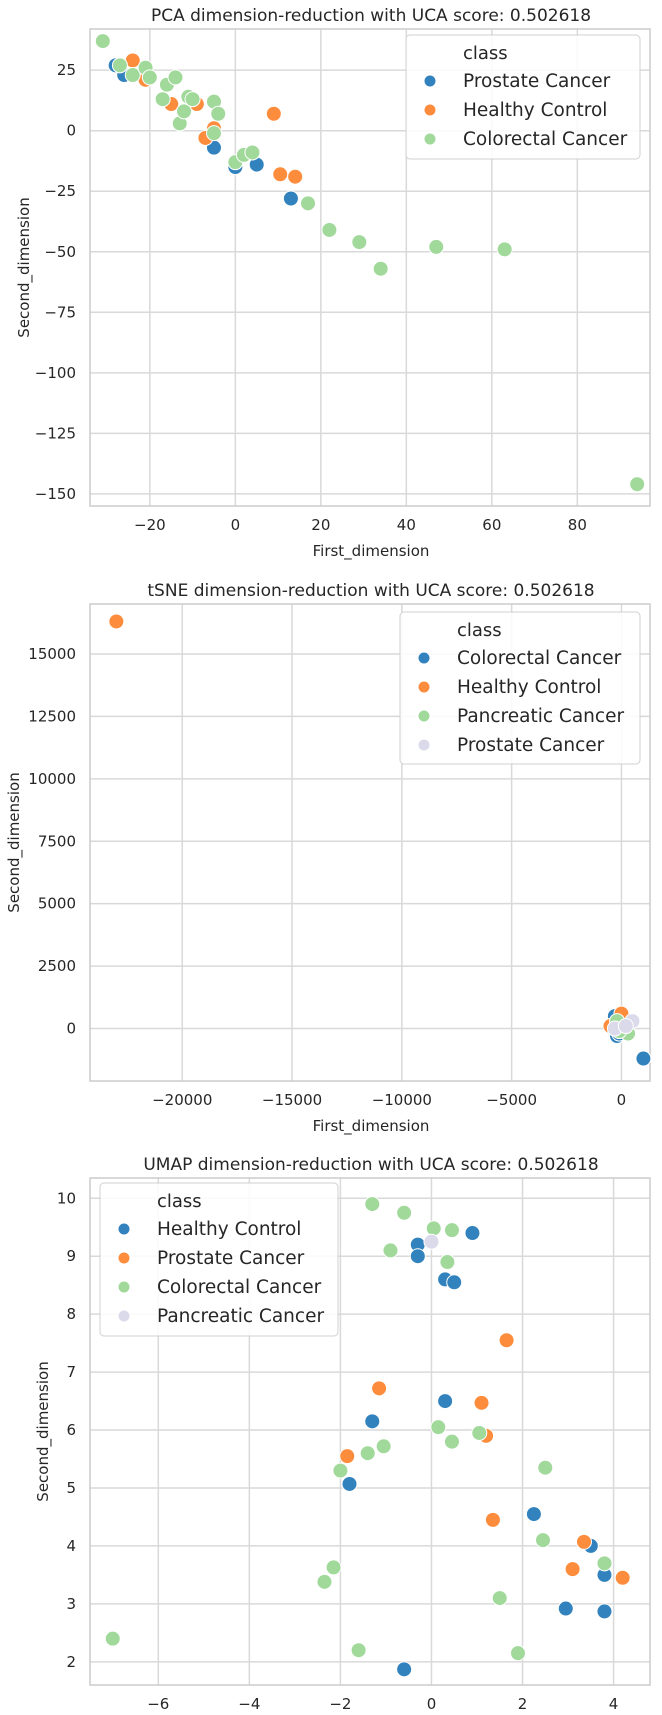  What do you see at coordinates (614, 1704) in the screenshot?
I see `x-tick-label: 4` at bounding box center [614, 1704].